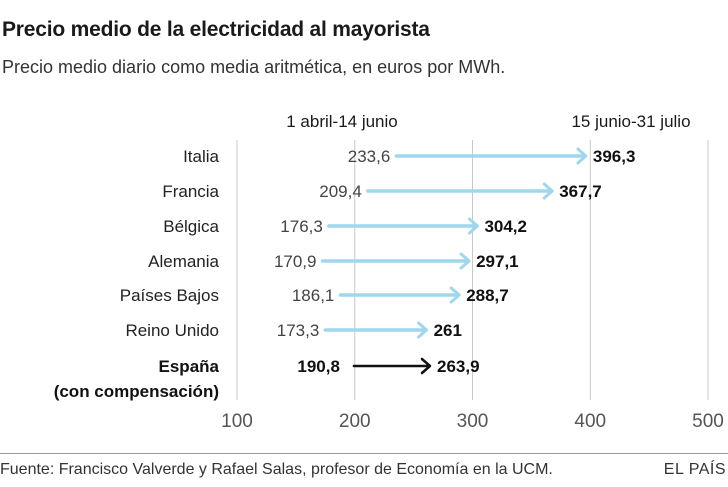  What do you see at coordinates (487, 295) in the screenshot?
I see `end-value-label: 288,7` at bounding box center [487, 295].